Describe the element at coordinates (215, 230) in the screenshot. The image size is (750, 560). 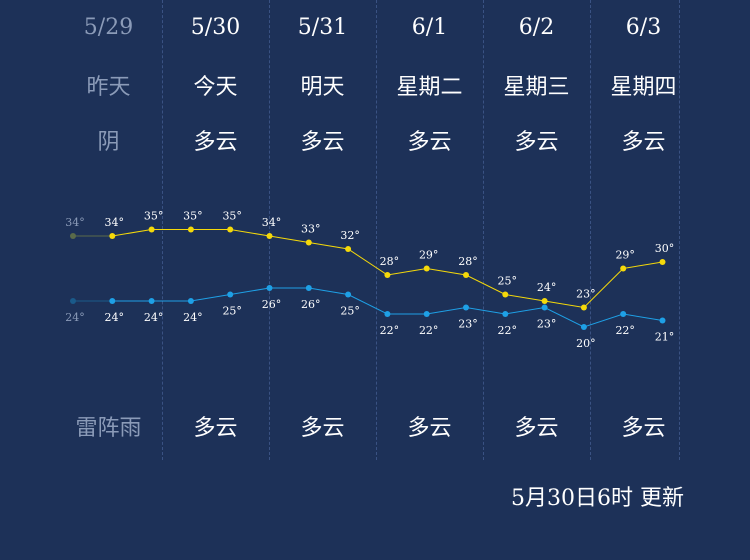
I see `day-column-5-30: 5/30 今天 多云 多云` at that location.